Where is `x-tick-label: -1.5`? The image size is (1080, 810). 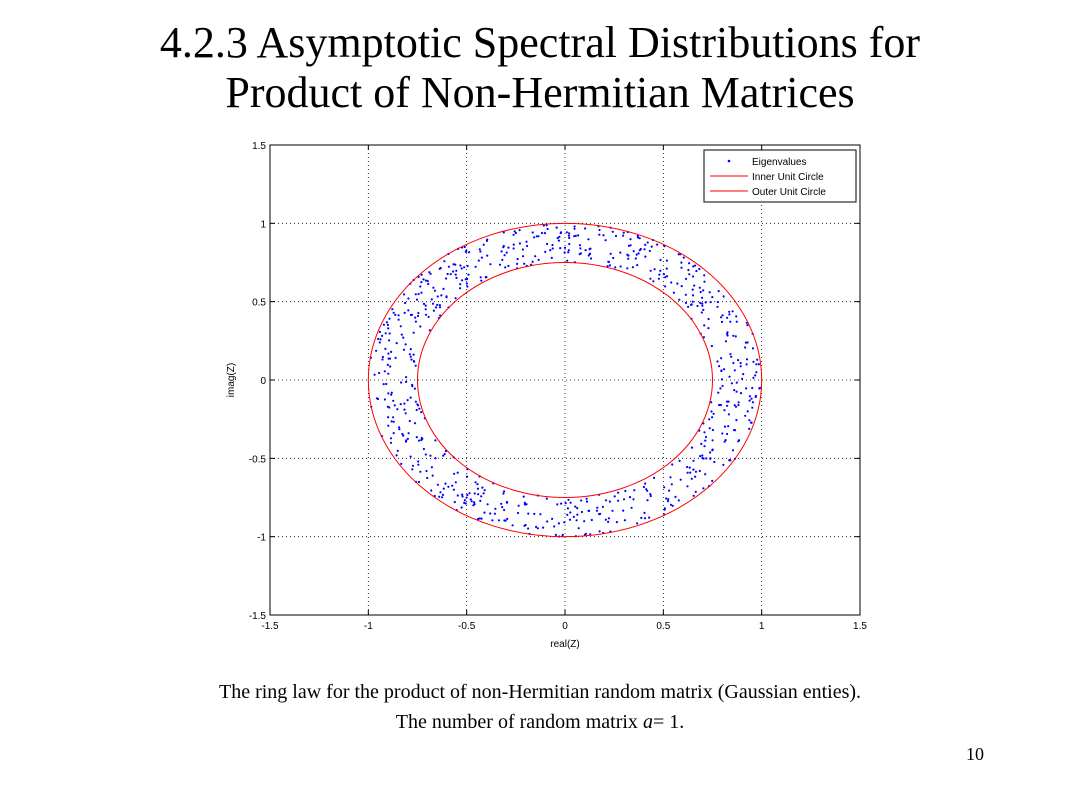
x-tick-label: -1.5 is located at coordinates (270, 626).